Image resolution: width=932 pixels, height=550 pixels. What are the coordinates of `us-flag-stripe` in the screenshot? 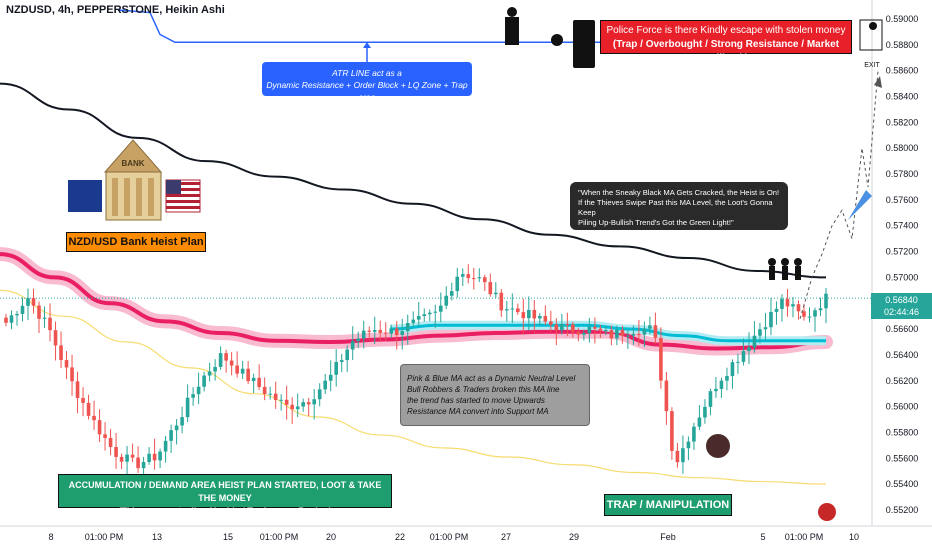 It's located at (183, 183).